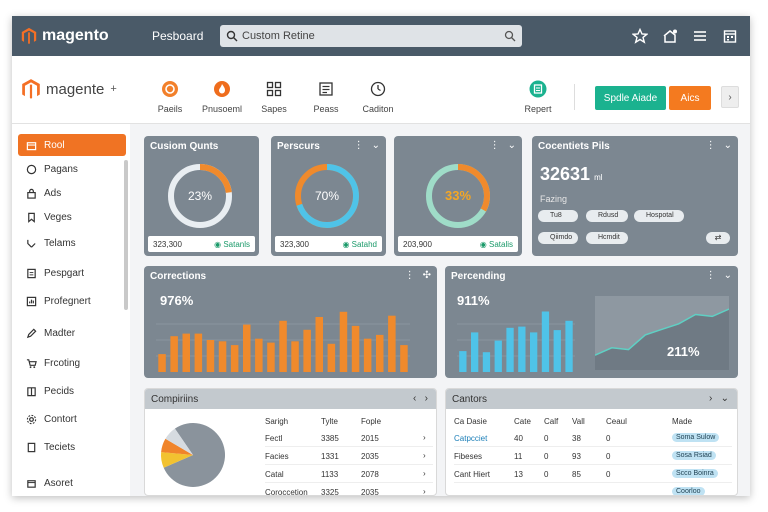 This screenshot has width=768, height=512. I want to click on sidebar-item-contort: Contort, so click(72, 419).